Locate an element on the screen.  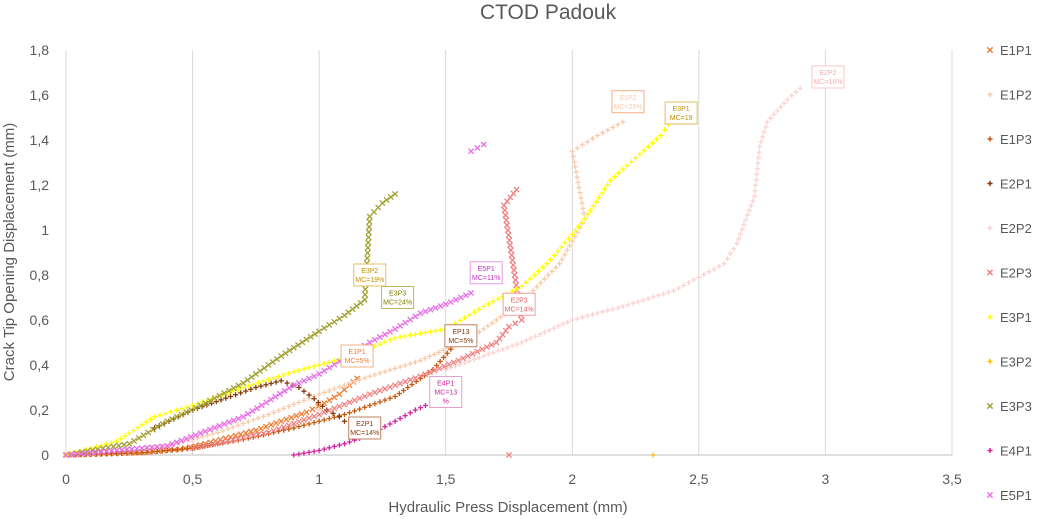
y-tick-label: 0,2 is located at coordinates (40, 410).